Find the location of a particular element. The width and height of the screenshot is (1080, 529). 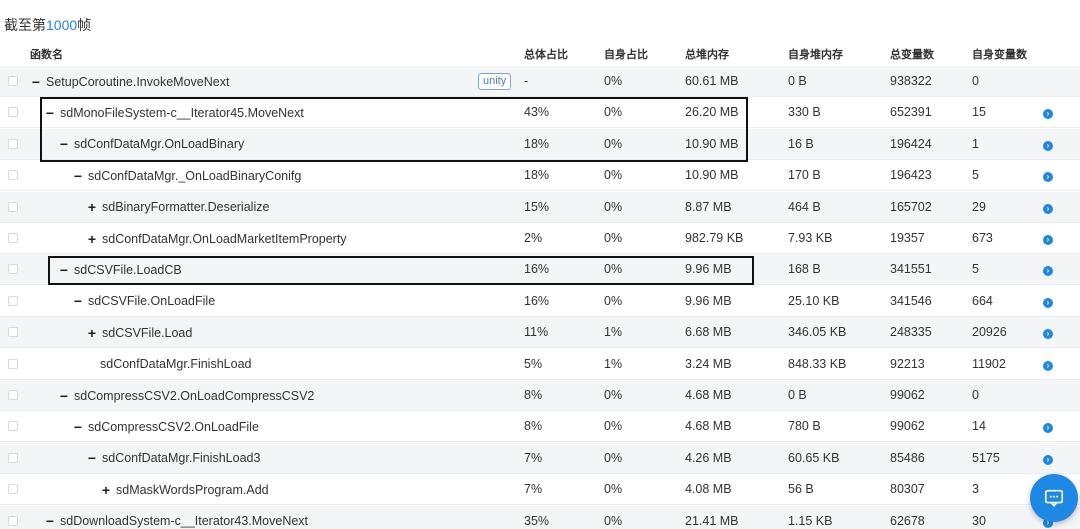

function-name-cell: + sdCSVFile.Load is located at coordinates (139, 332).